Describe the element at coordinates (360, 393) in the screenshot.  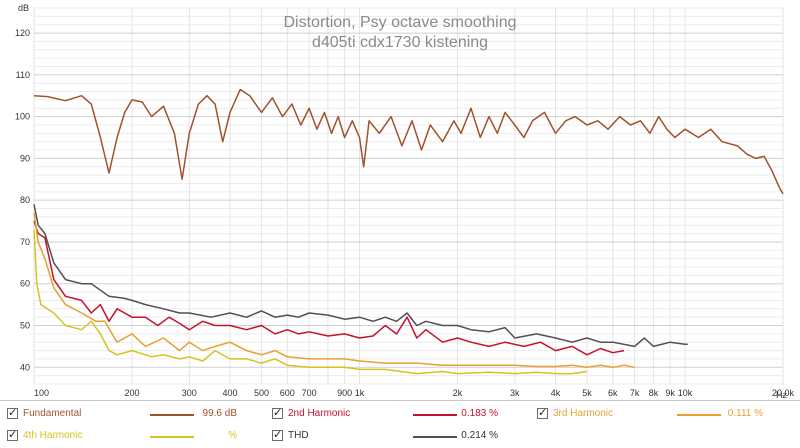
I see `x-tick-label: 1k` at that location.